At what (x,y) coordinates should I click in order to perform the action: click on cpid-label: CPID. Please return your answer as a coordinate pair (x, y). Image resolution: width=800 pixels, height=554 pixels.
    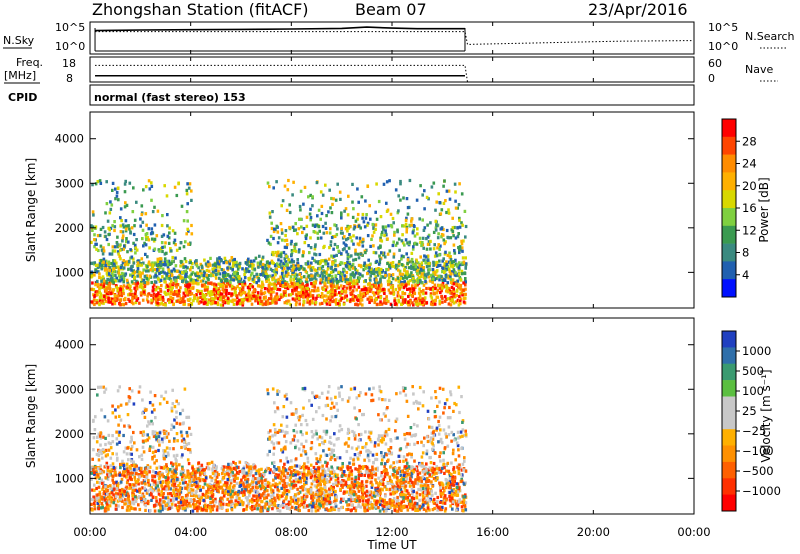
    Looking at the image, I should click on (22, 97).